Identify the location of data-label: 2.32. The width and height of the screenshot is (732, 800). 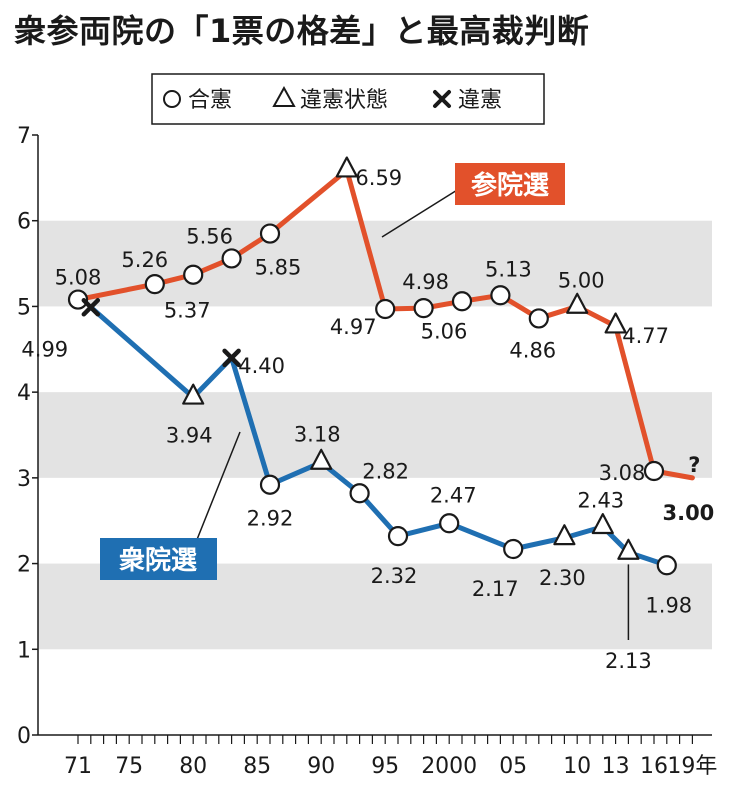
(394, 576).